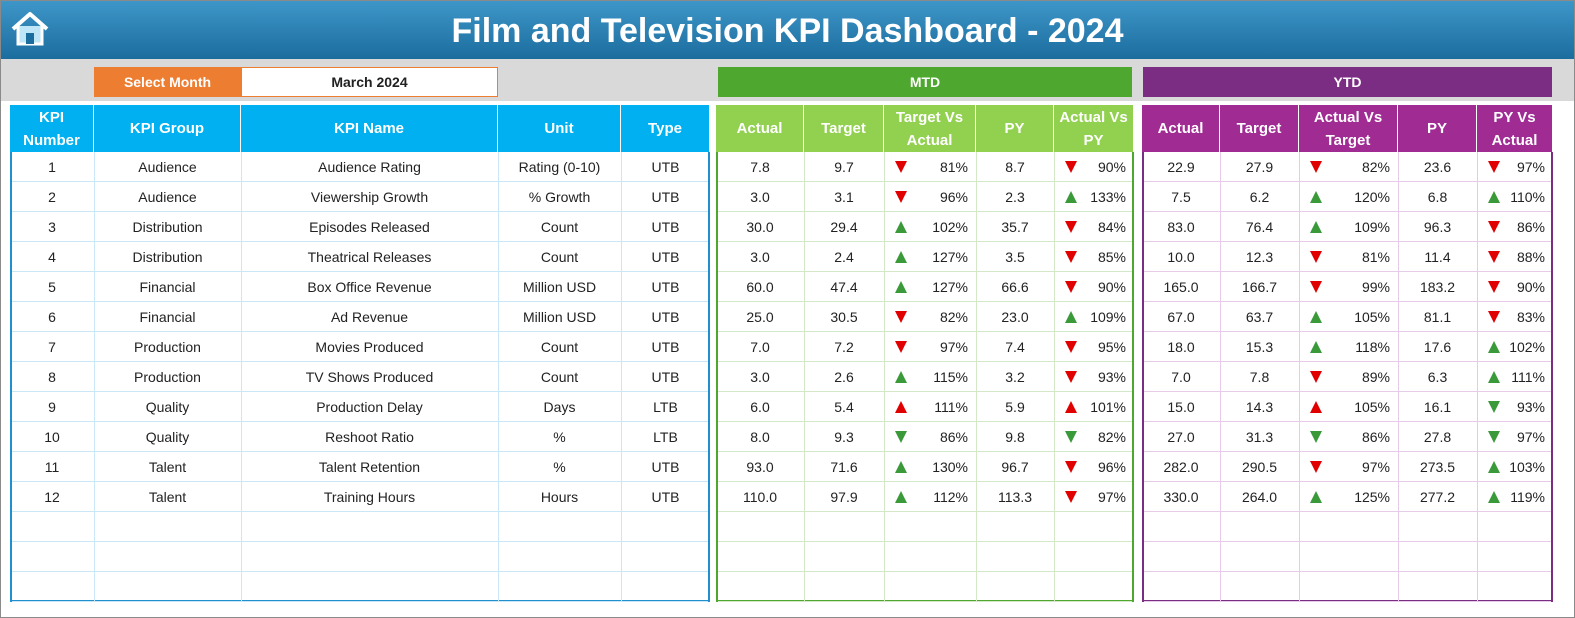 The image size is (1575, 618). Describe the element at coordinates (760, 167) in the screenshot. I see `cell-value: 7.8` at that location.